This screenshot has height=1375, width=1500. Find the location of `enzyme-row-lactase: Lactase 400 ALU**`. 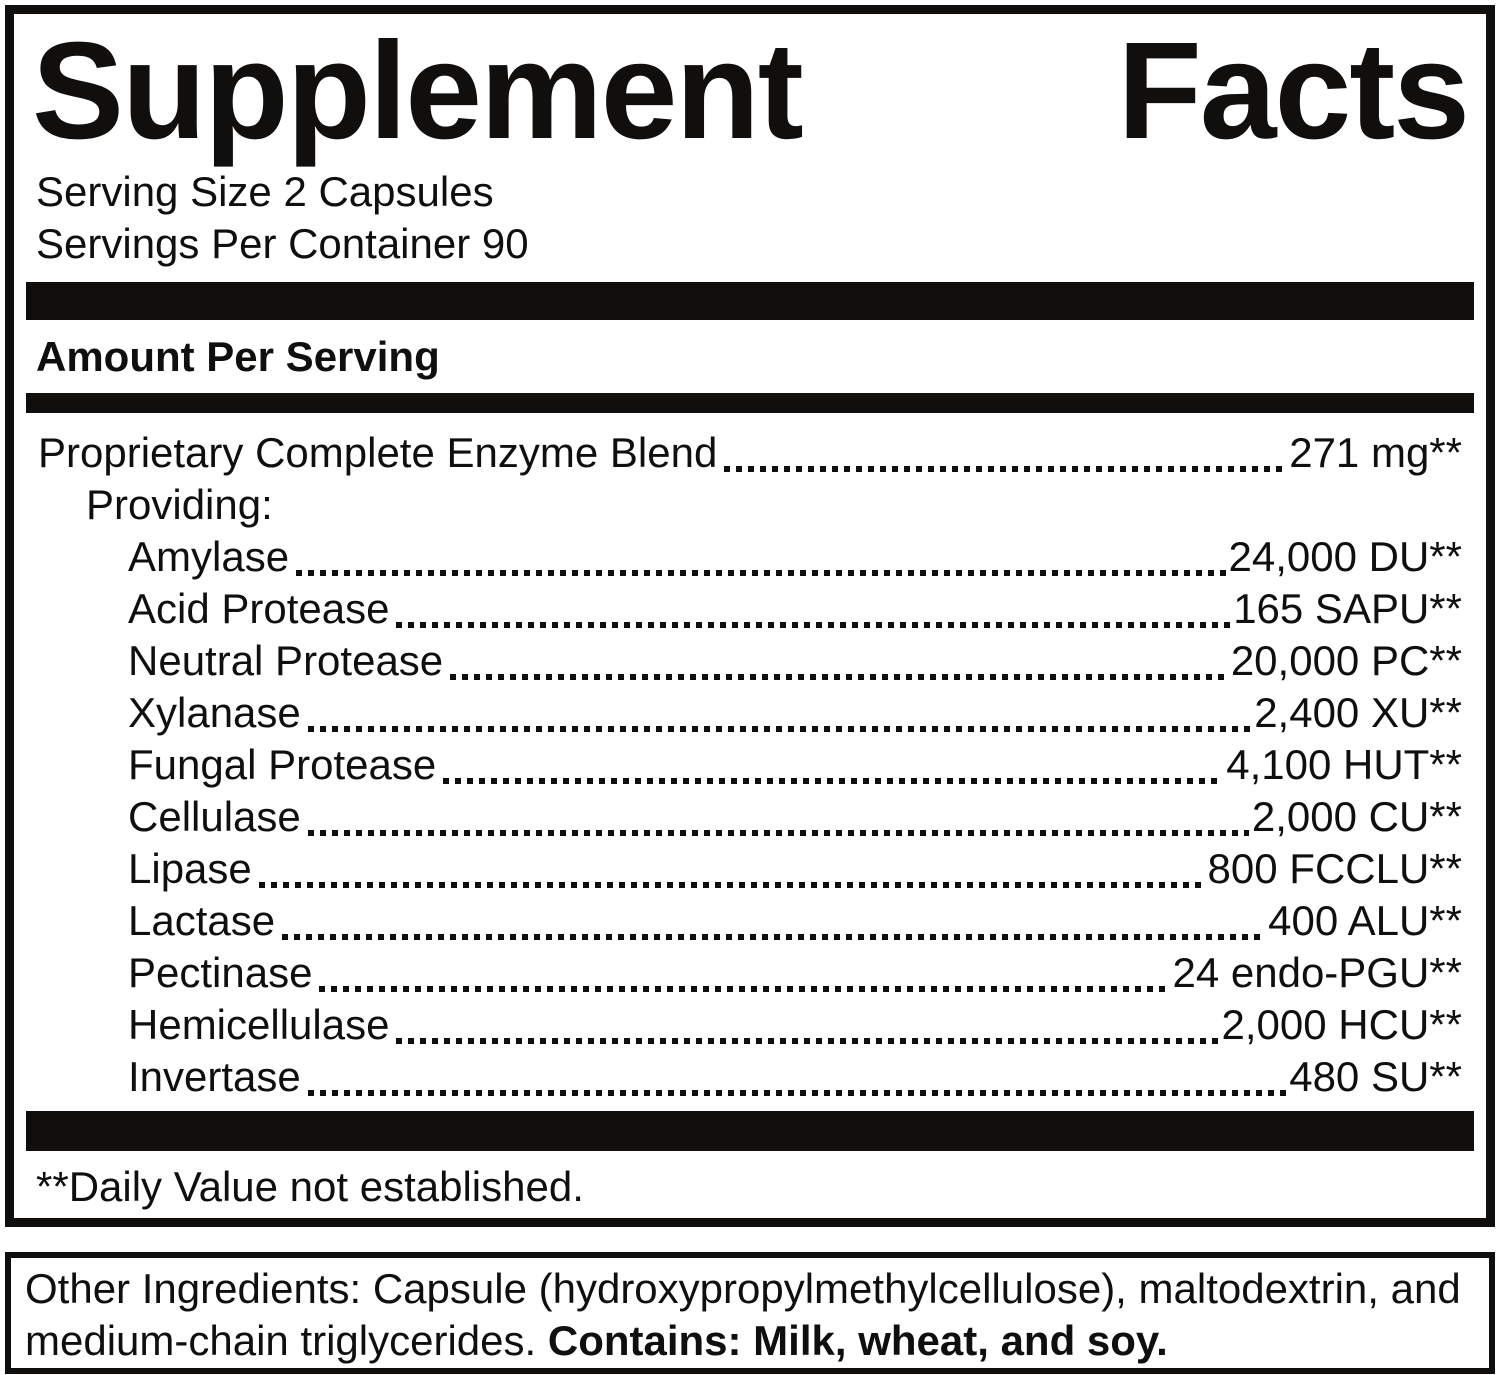

enzyme-row-lactase: Lactase 400 ALU** is located at coordinates (750, 921).